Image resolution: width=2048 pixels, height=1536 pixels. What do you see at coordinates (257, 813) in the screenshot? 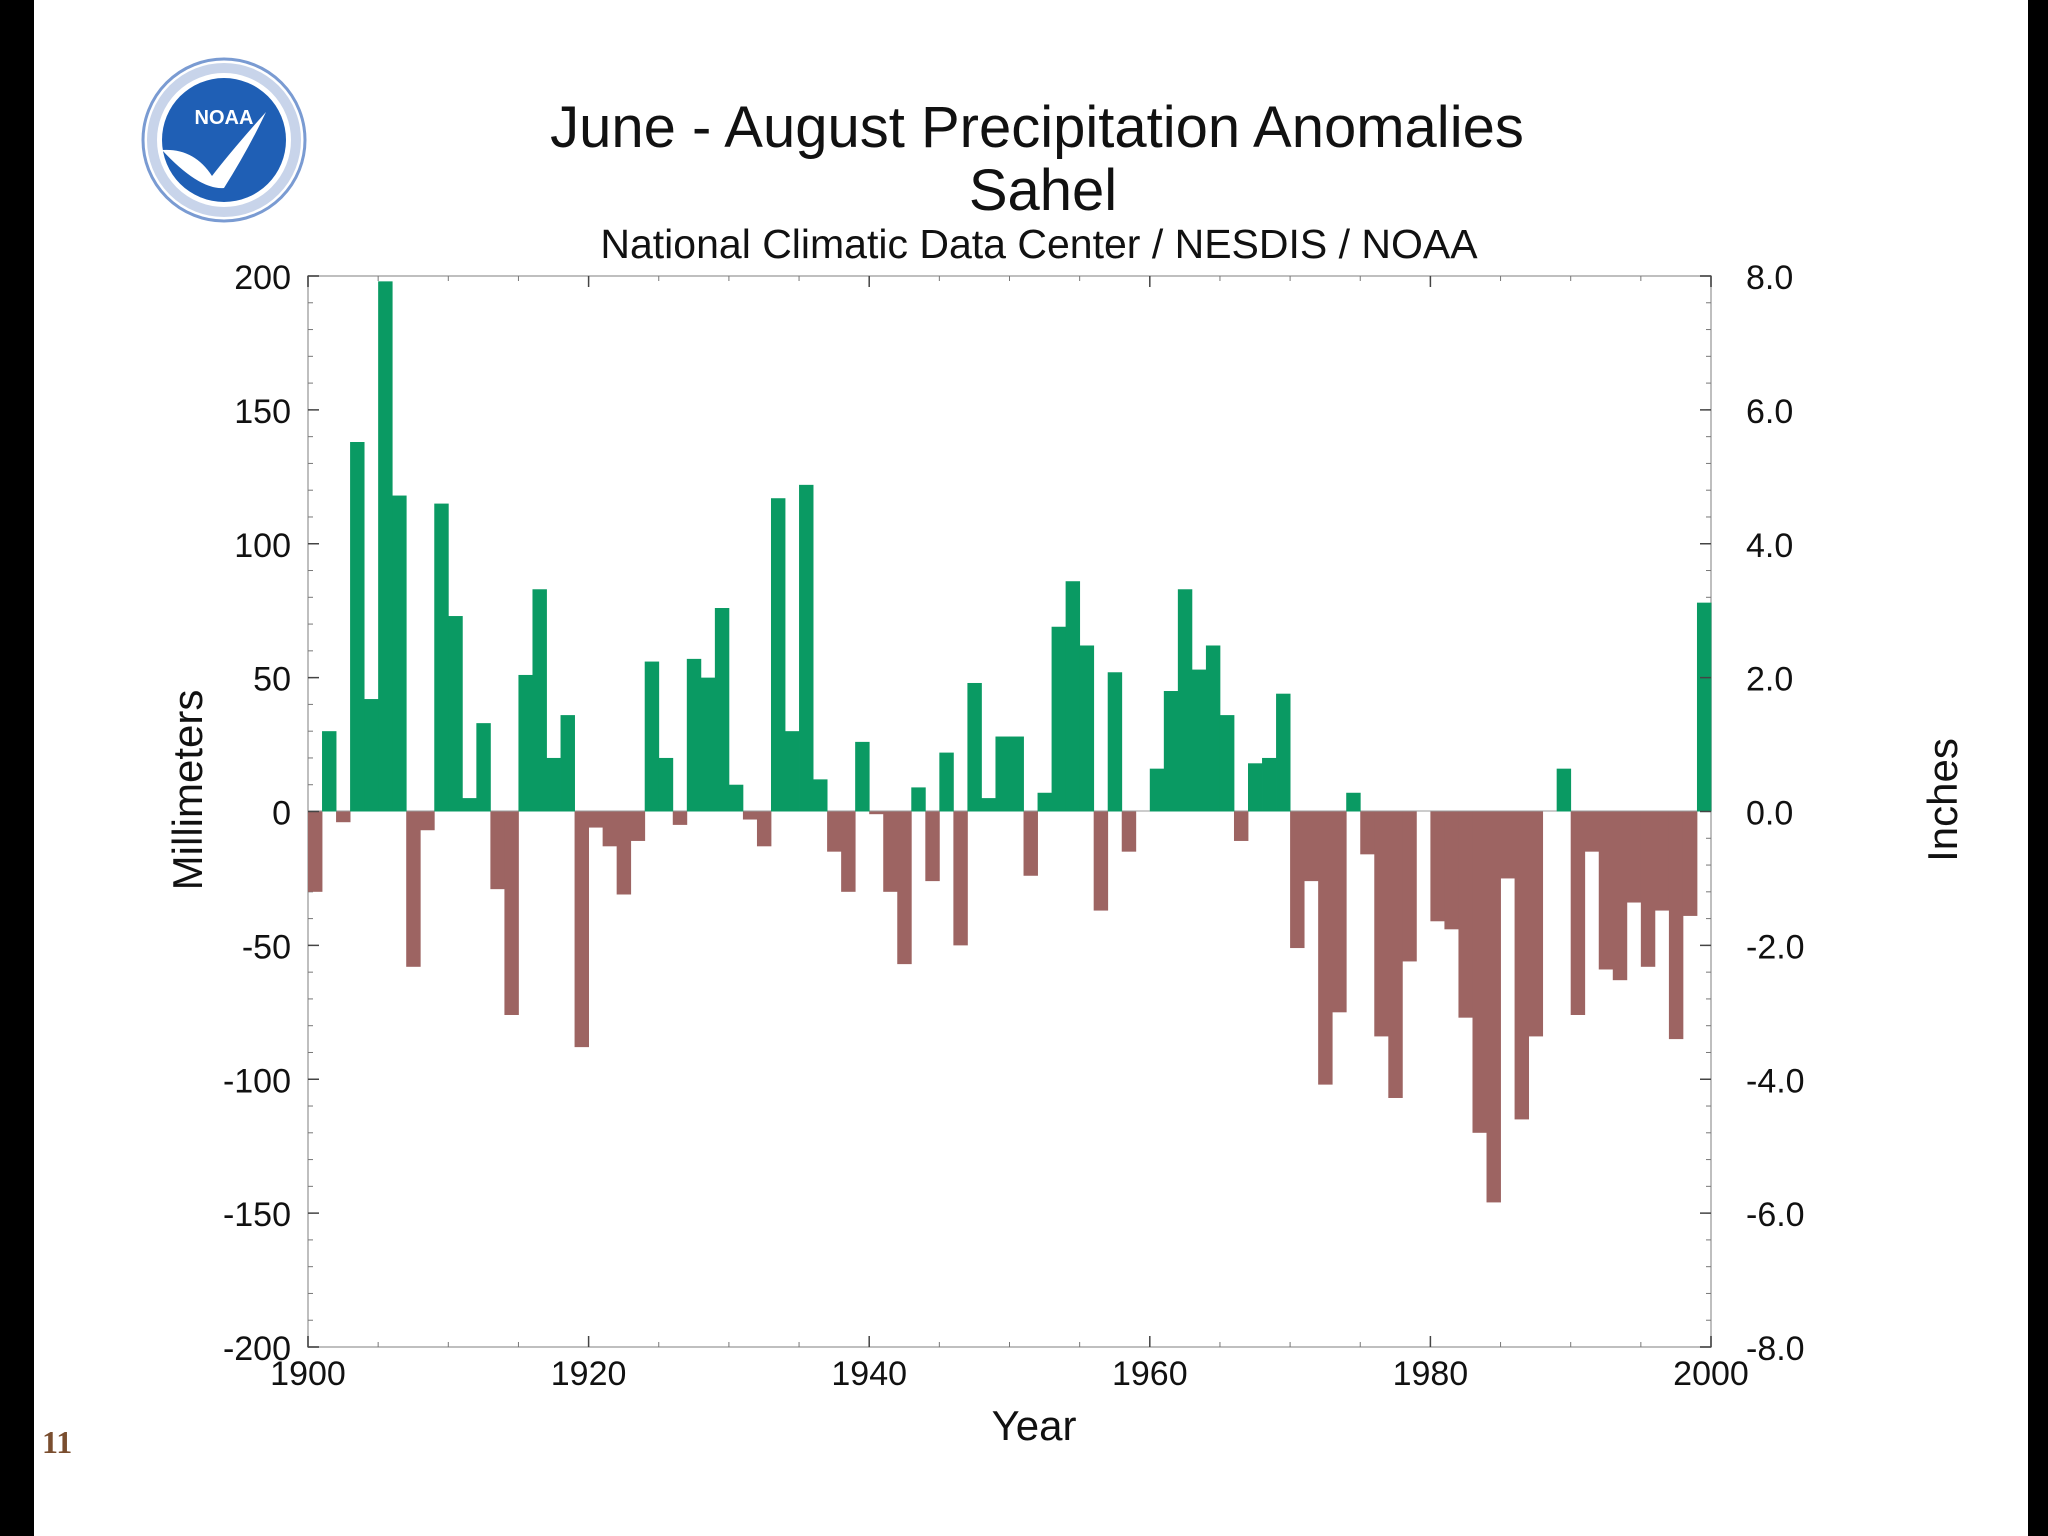
I see `y-tick-labels: 200 150 100 50 0 -50 -100 -150 -200` at bounding box center [257, 813].